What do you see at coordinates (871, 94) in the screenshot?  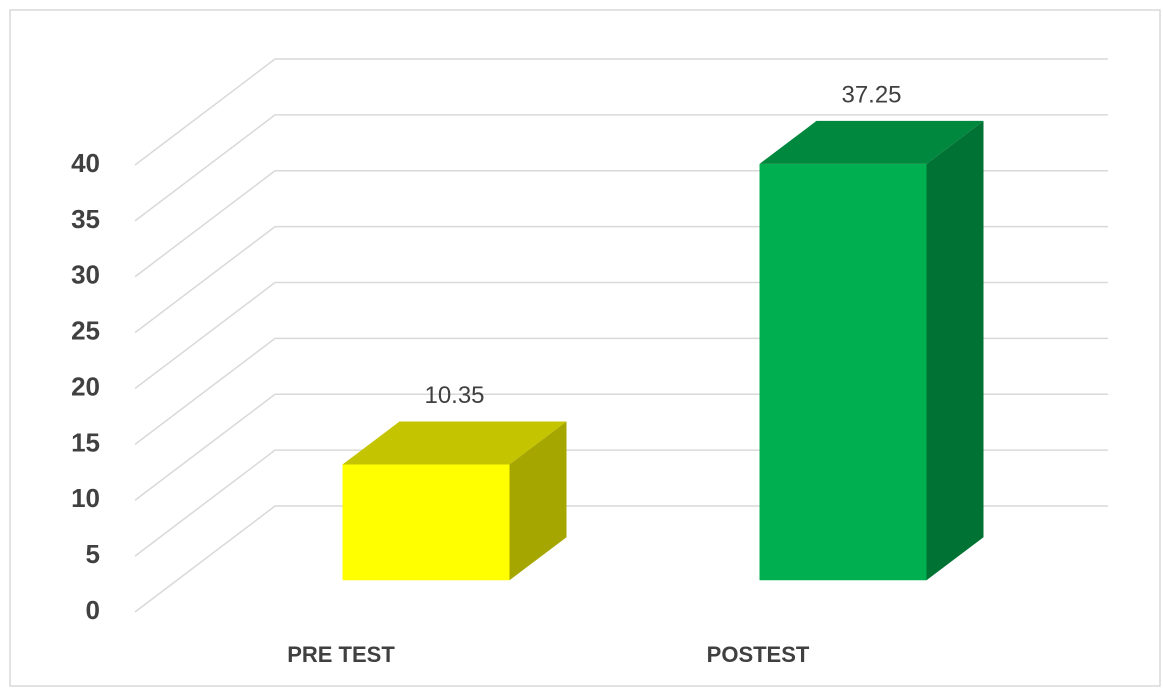 I see `value-label: 37.25` at bounding box center [871, 94].